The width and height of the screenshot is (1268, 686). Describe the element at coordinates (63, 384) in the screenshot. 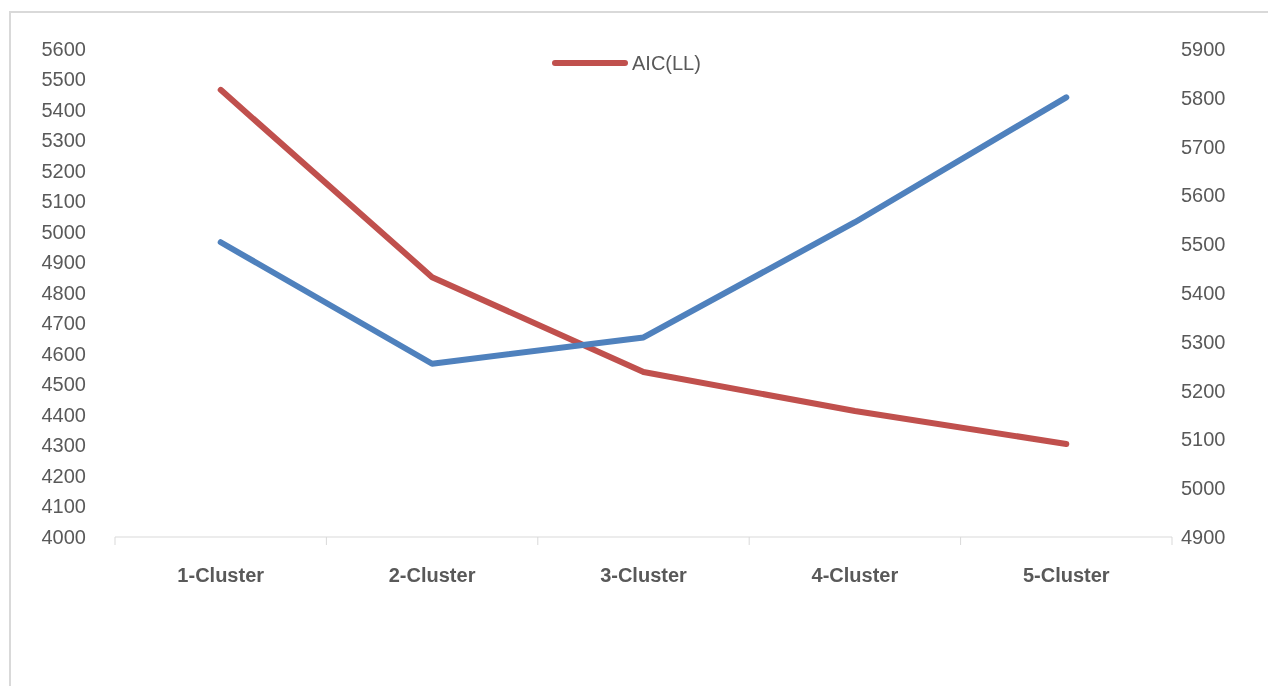

I see `y-tick-label: 4500` at that location.